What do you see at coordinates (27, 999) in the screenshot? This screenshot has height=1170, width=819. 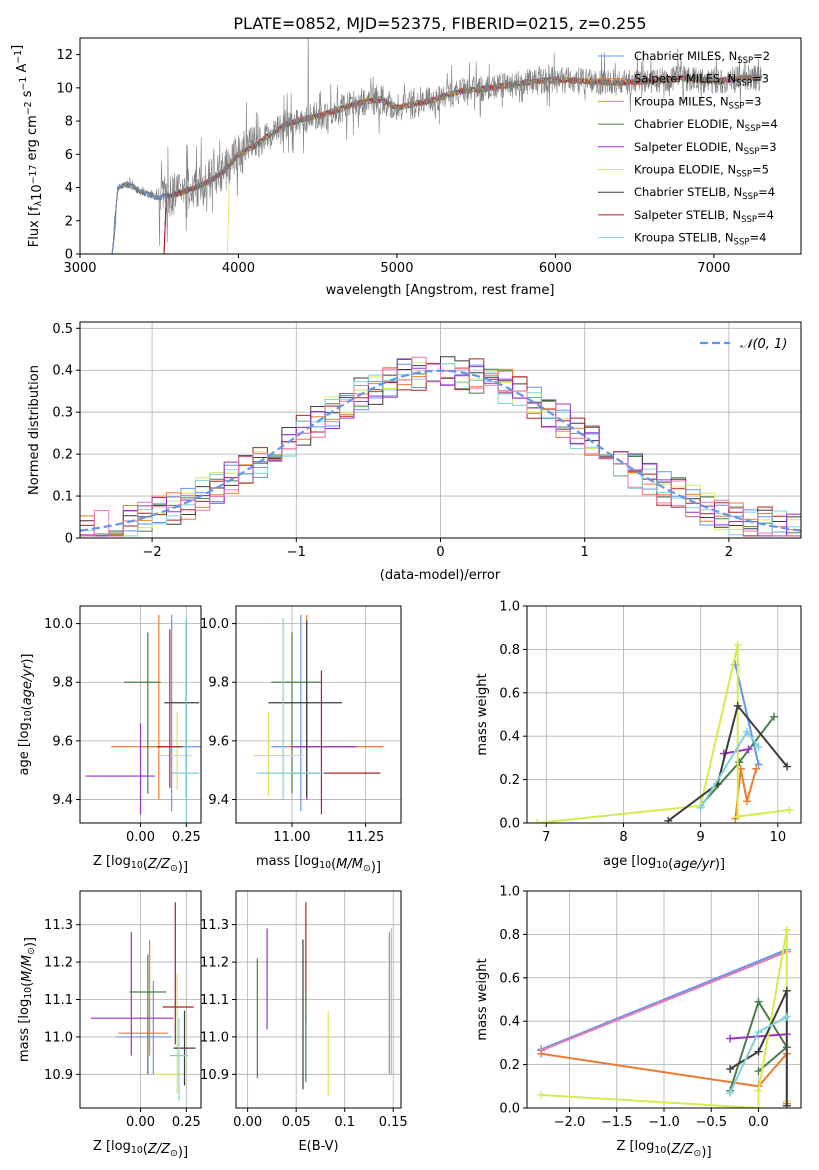 I see `y-axis-label: mass [log10(M/M⊙)]` at bounding box center [27, 999].